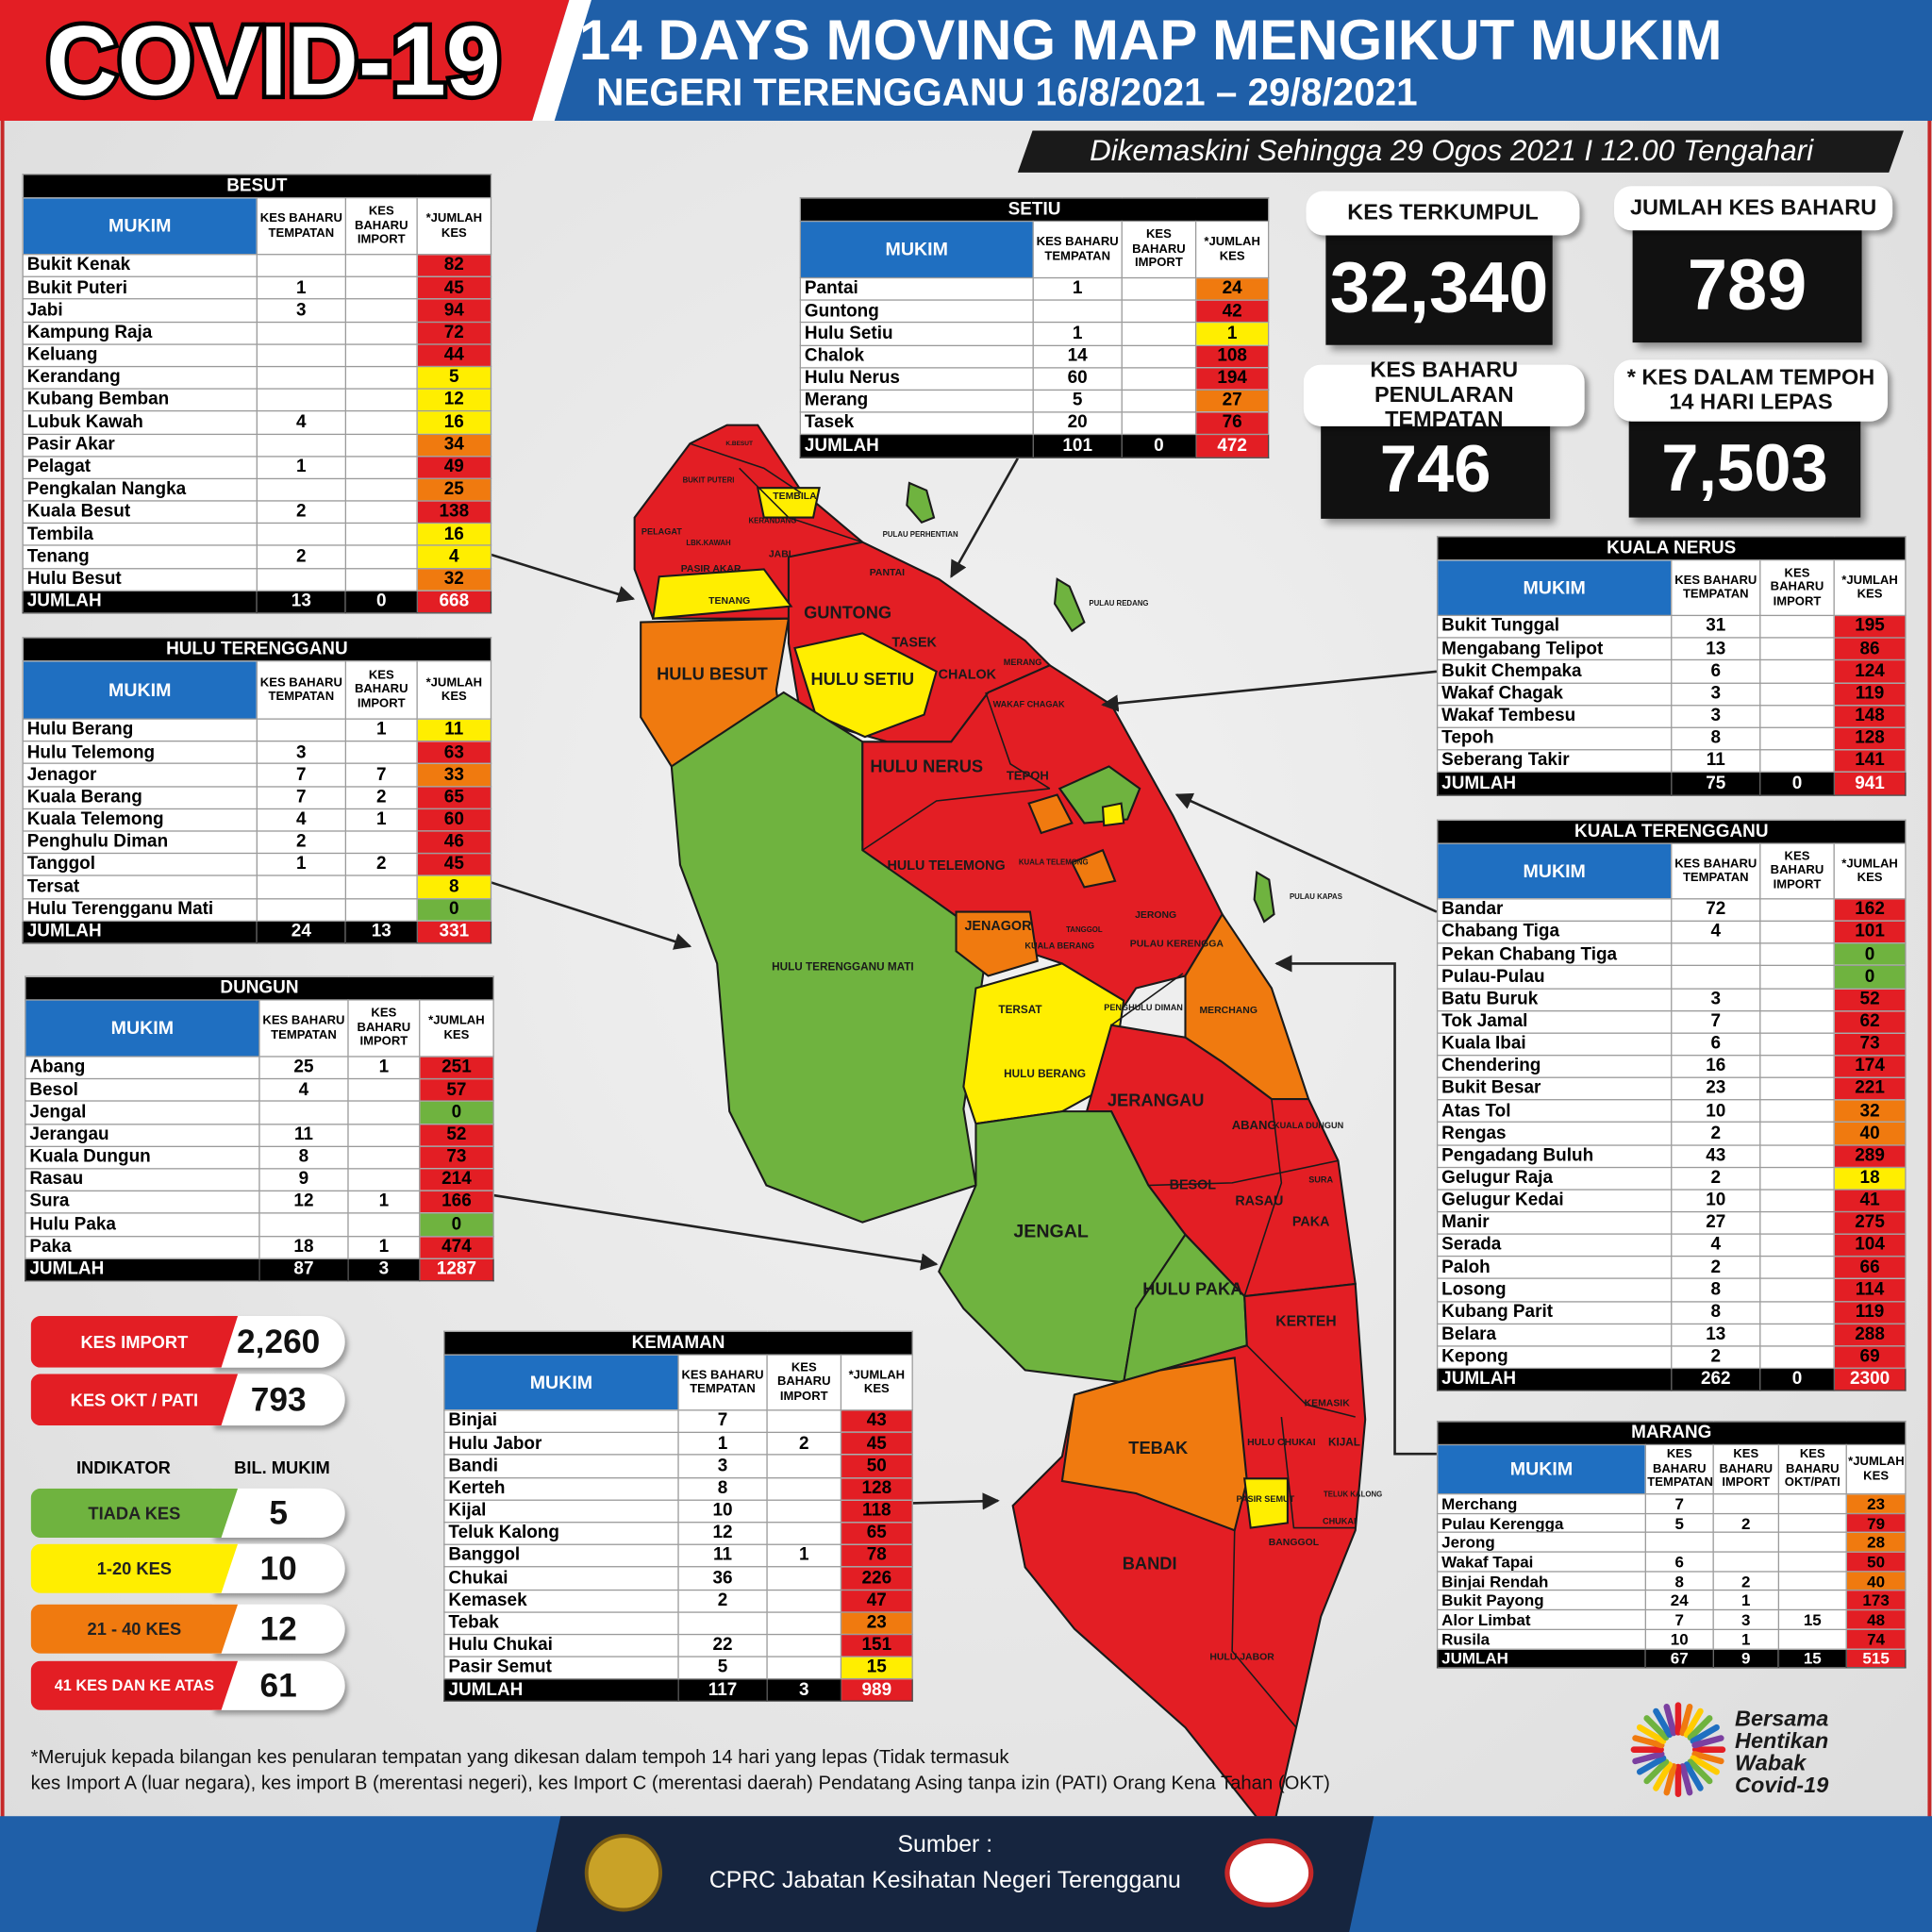 The height and width of the screenshot is (1932, 1932). I want to click on column-header: *JUMLAH KES, so click(454, 226).